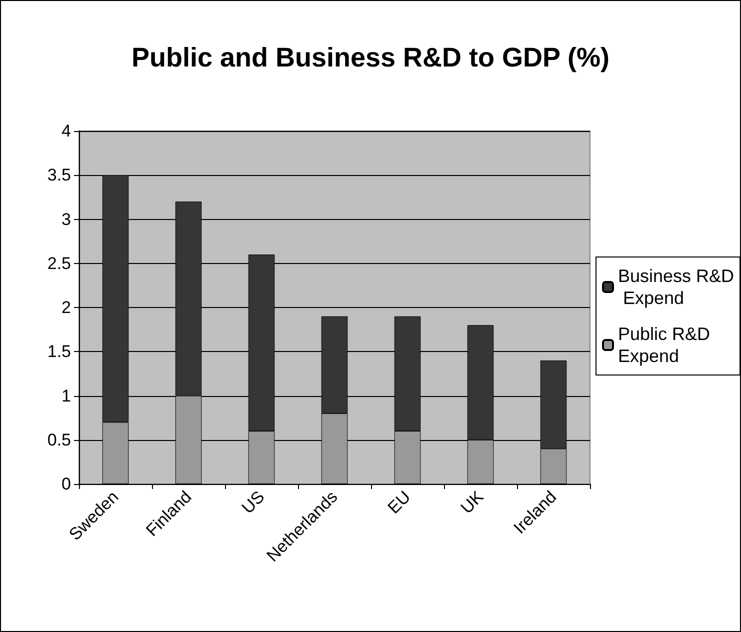 This screenshot has width=741, height=632. Describe the element at coordinates (59, 440) in the screenshot. I see `y-tick-label: 0.5` at that location.